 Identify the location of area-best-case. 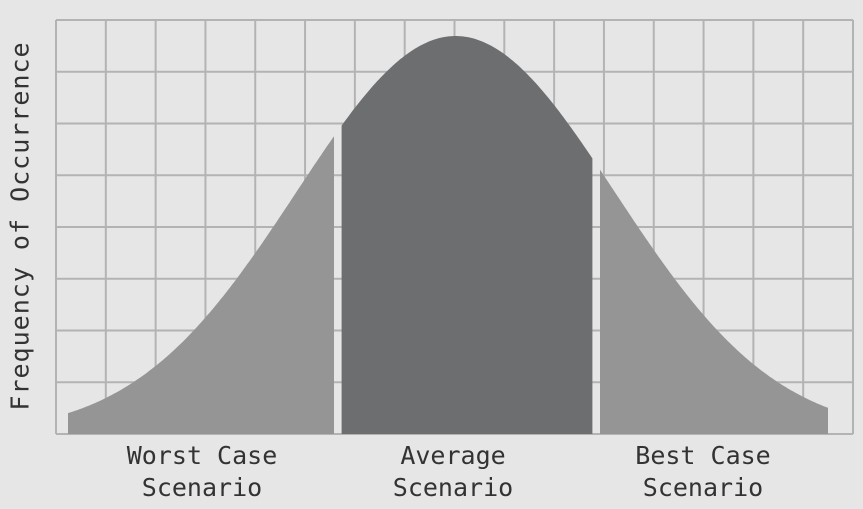
(714, 301).